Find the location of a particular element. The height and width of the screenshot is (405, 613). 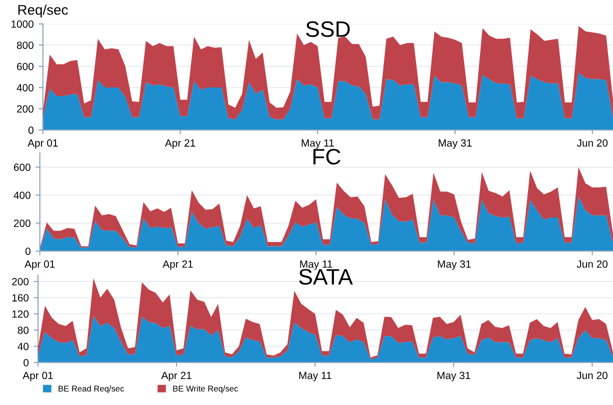

y-tick-label: 80 is located at coordinates (23, 330).